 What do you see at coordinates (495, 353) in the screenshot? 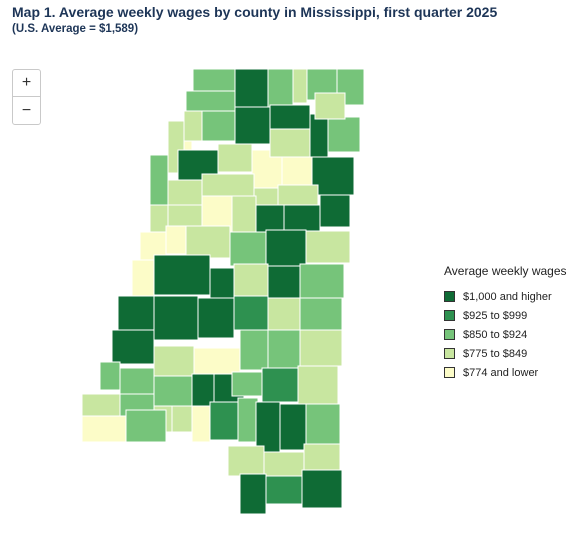
I see `legend-label: $775 to $849` at bounding box center [495, 353].